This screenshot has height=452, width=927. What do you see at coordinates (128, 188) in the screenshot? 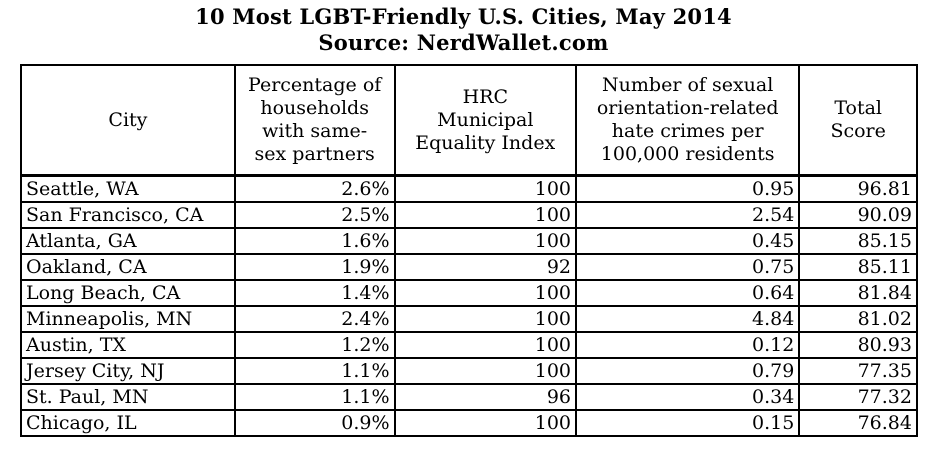
I see `city-cell: Seattle, WA` at bounding box center [128, 188].